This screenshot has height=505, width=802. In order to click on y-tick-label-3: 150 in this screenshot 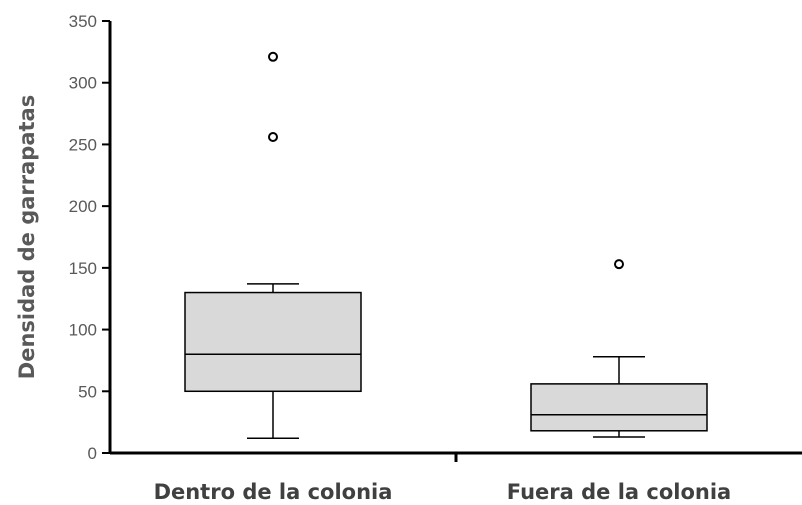, I will do `click(83, 268)`.